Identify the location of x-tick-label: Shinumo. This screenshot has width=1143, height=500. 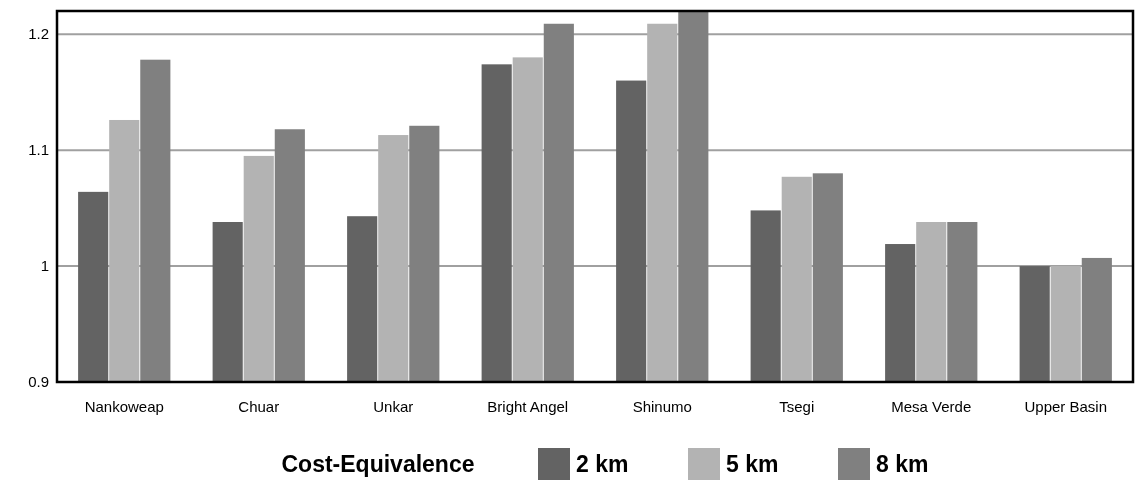
(662, 406).